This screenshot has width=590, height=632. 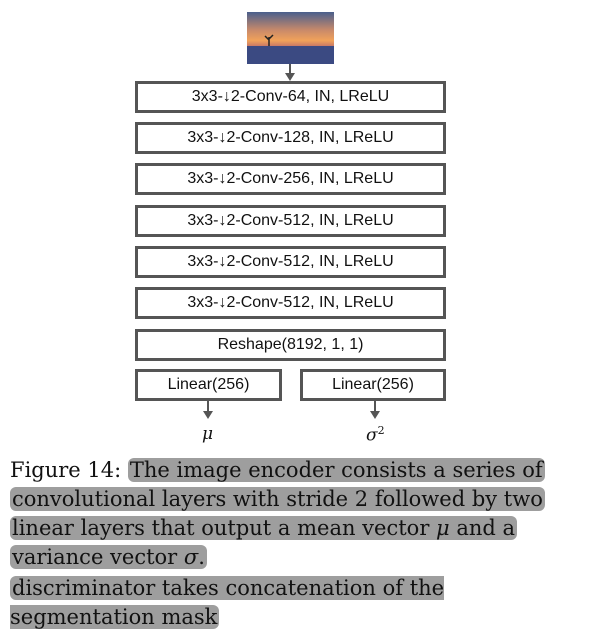 What do you see at coordinates (290, 303) in the screenshot?
I see `conv-layer-6: 3x3-↓2-Conv-512, IN, LReLU` at bounding box center [290, 303].